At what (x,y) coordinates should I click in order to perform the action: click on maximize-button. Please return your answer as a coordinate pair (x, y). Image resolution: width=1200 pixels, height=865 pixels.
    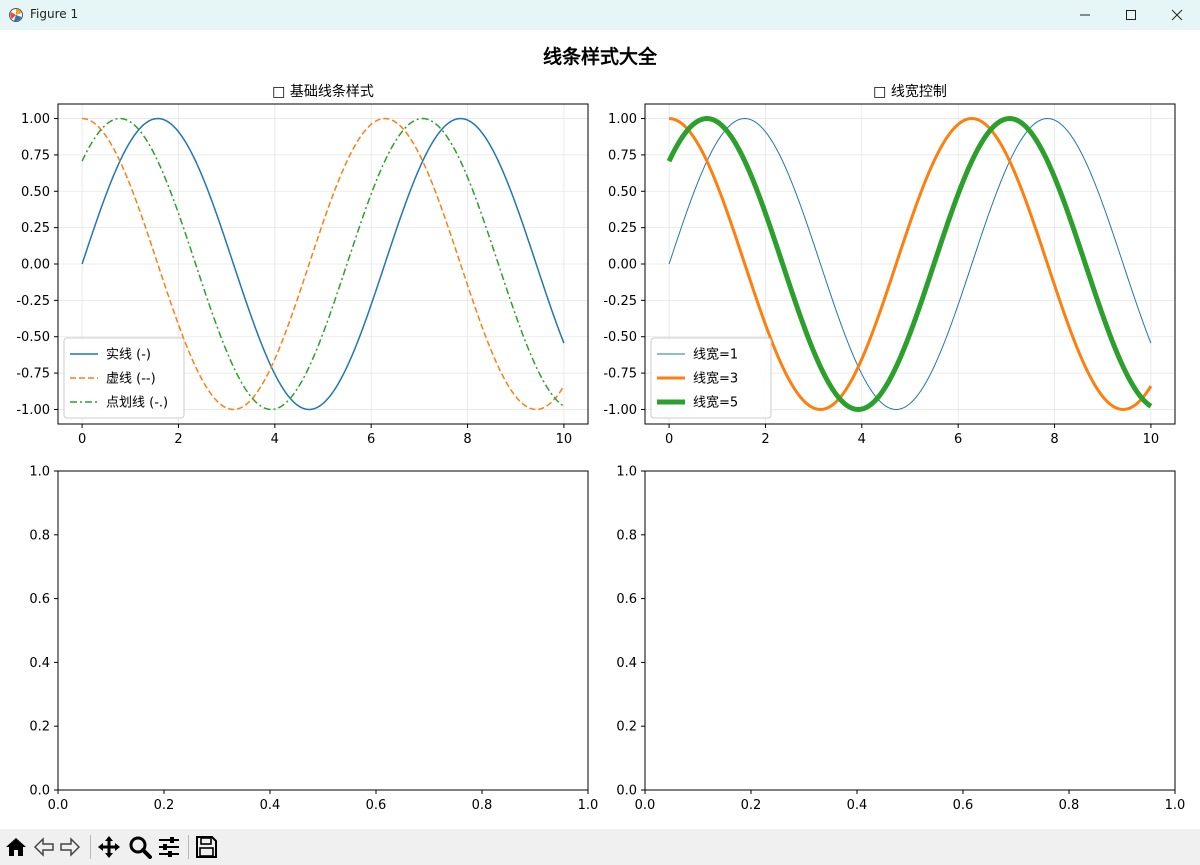
    Looking at the image, I should click on (1131, 15).